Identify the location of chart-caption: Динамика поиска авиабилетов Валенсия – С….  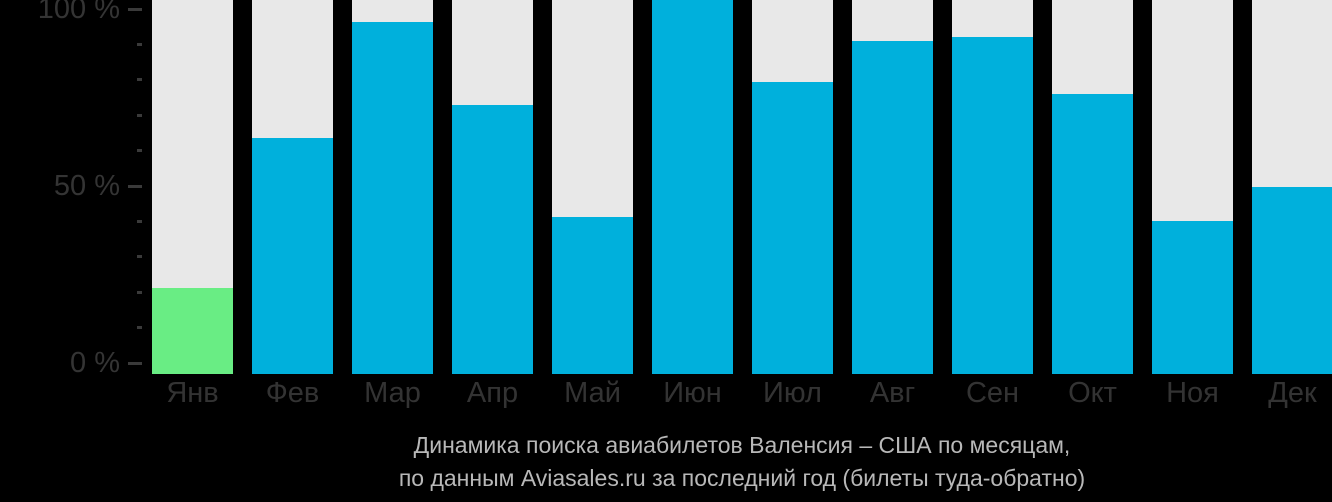
(742, 462).